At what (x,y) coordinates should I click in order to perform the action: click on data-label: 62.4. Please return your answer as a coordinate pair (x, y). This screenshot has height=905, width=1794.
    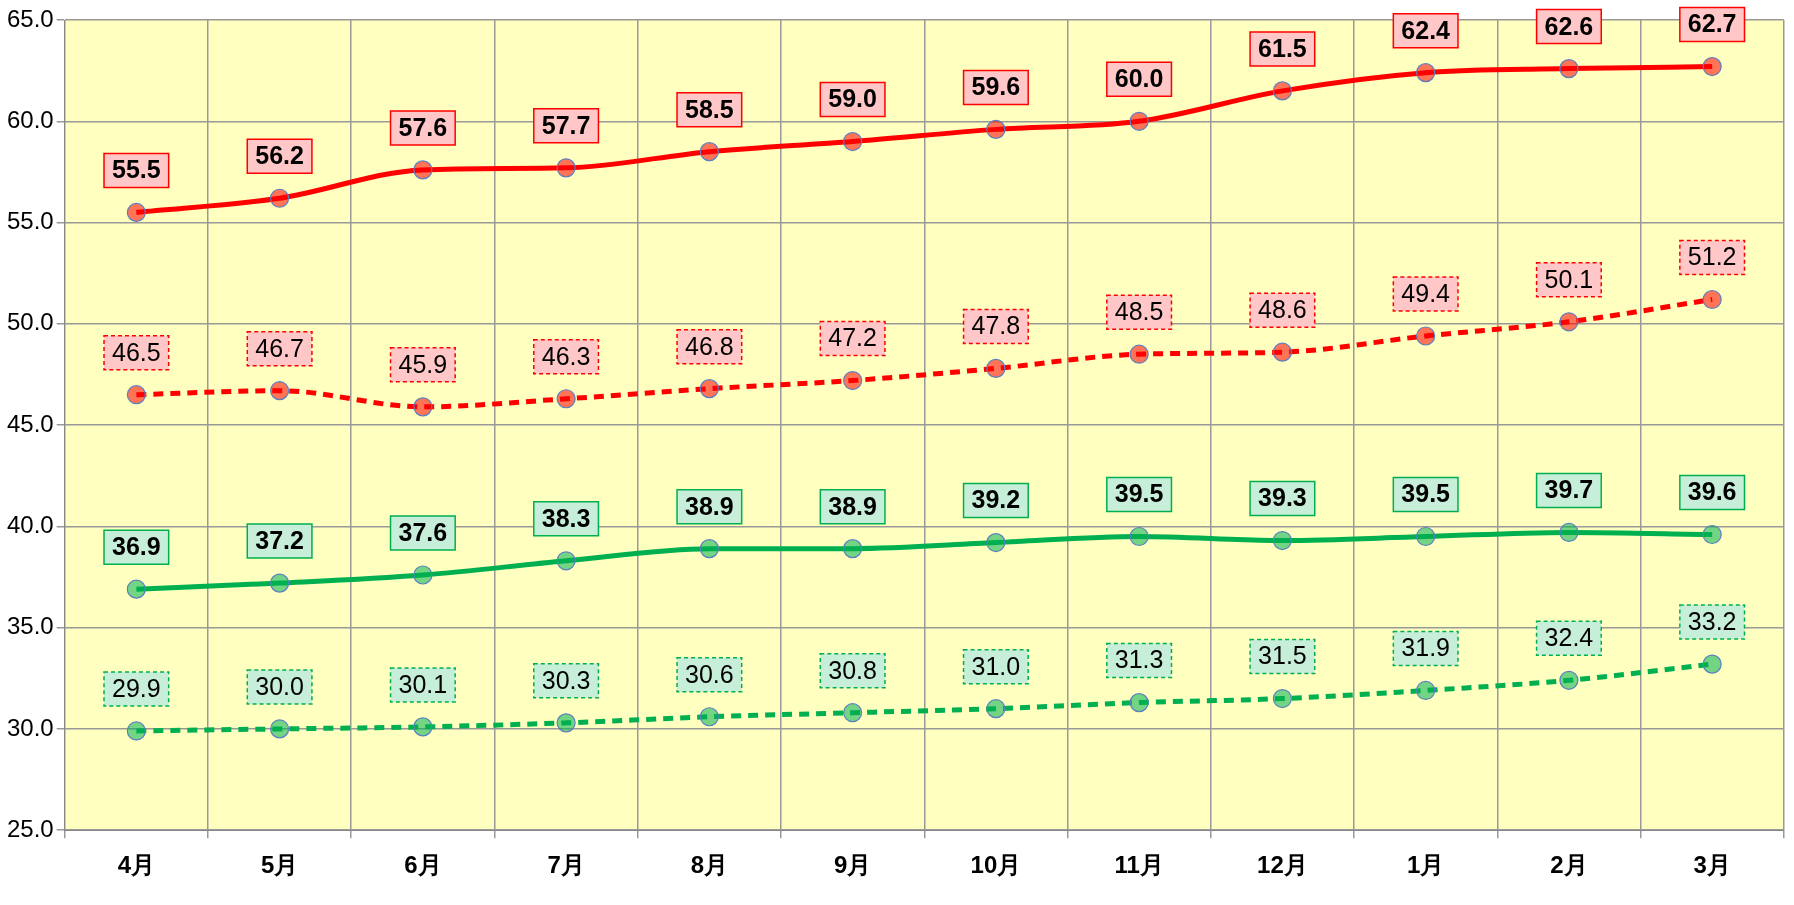
    Looking at the image, I should click on (1426, 29).